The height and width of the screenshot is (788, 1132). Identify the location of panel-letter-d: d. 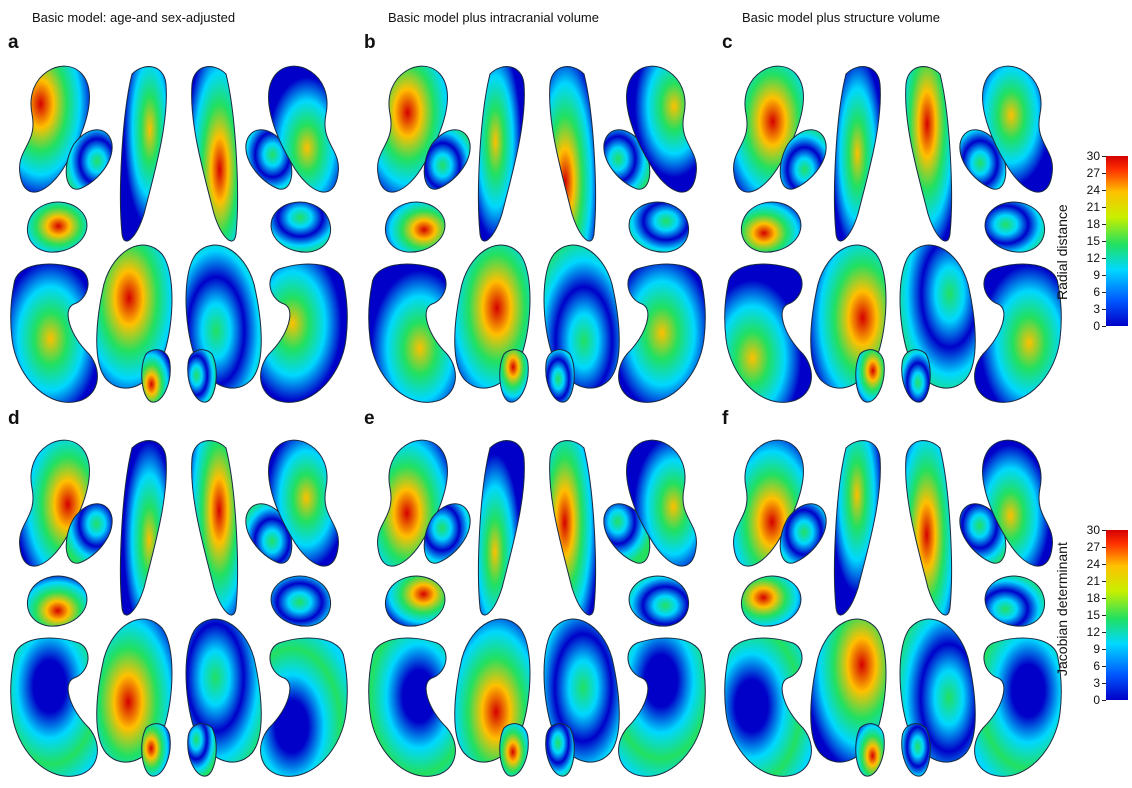
(14, 418).